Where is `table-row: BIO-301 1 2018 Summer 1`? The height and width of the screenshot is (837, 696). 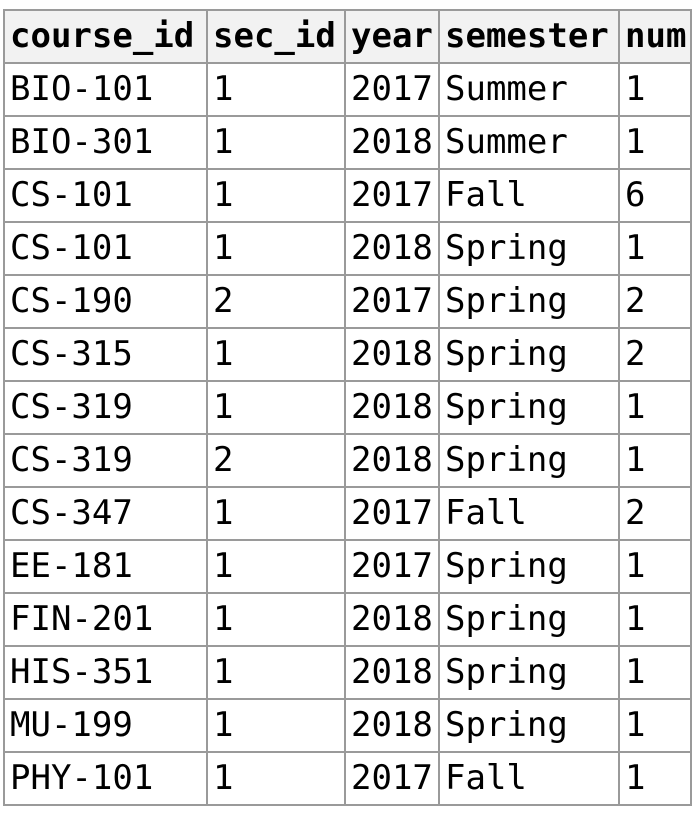
table-row: BIO-301 1 2018 Summer 1 is located at coordinates (347, 142).